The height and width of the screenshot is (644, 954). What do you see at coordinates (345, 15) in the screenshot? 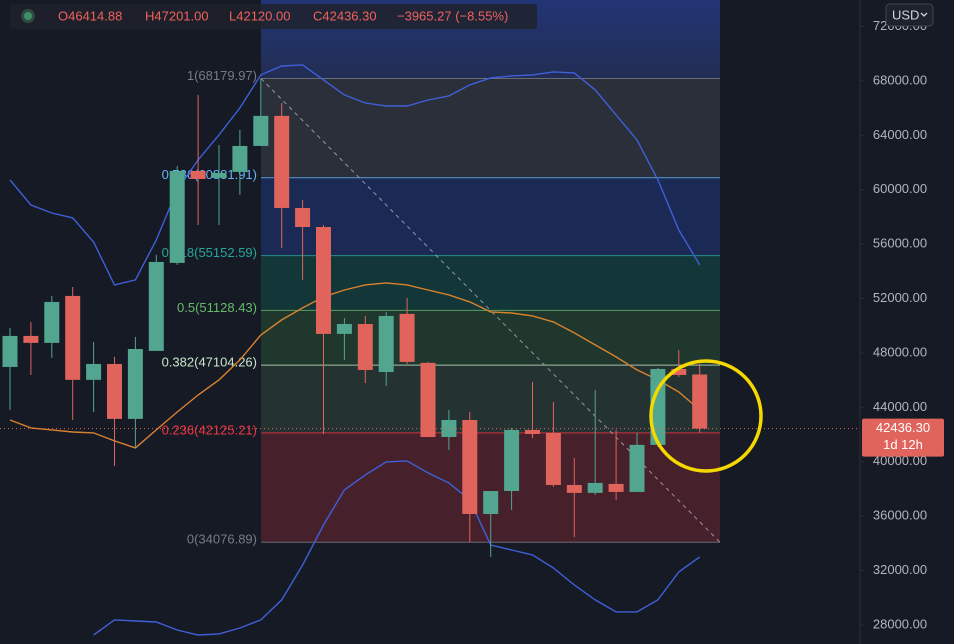
I see `header-close: C42436.30` at bounding box center [345, 15].